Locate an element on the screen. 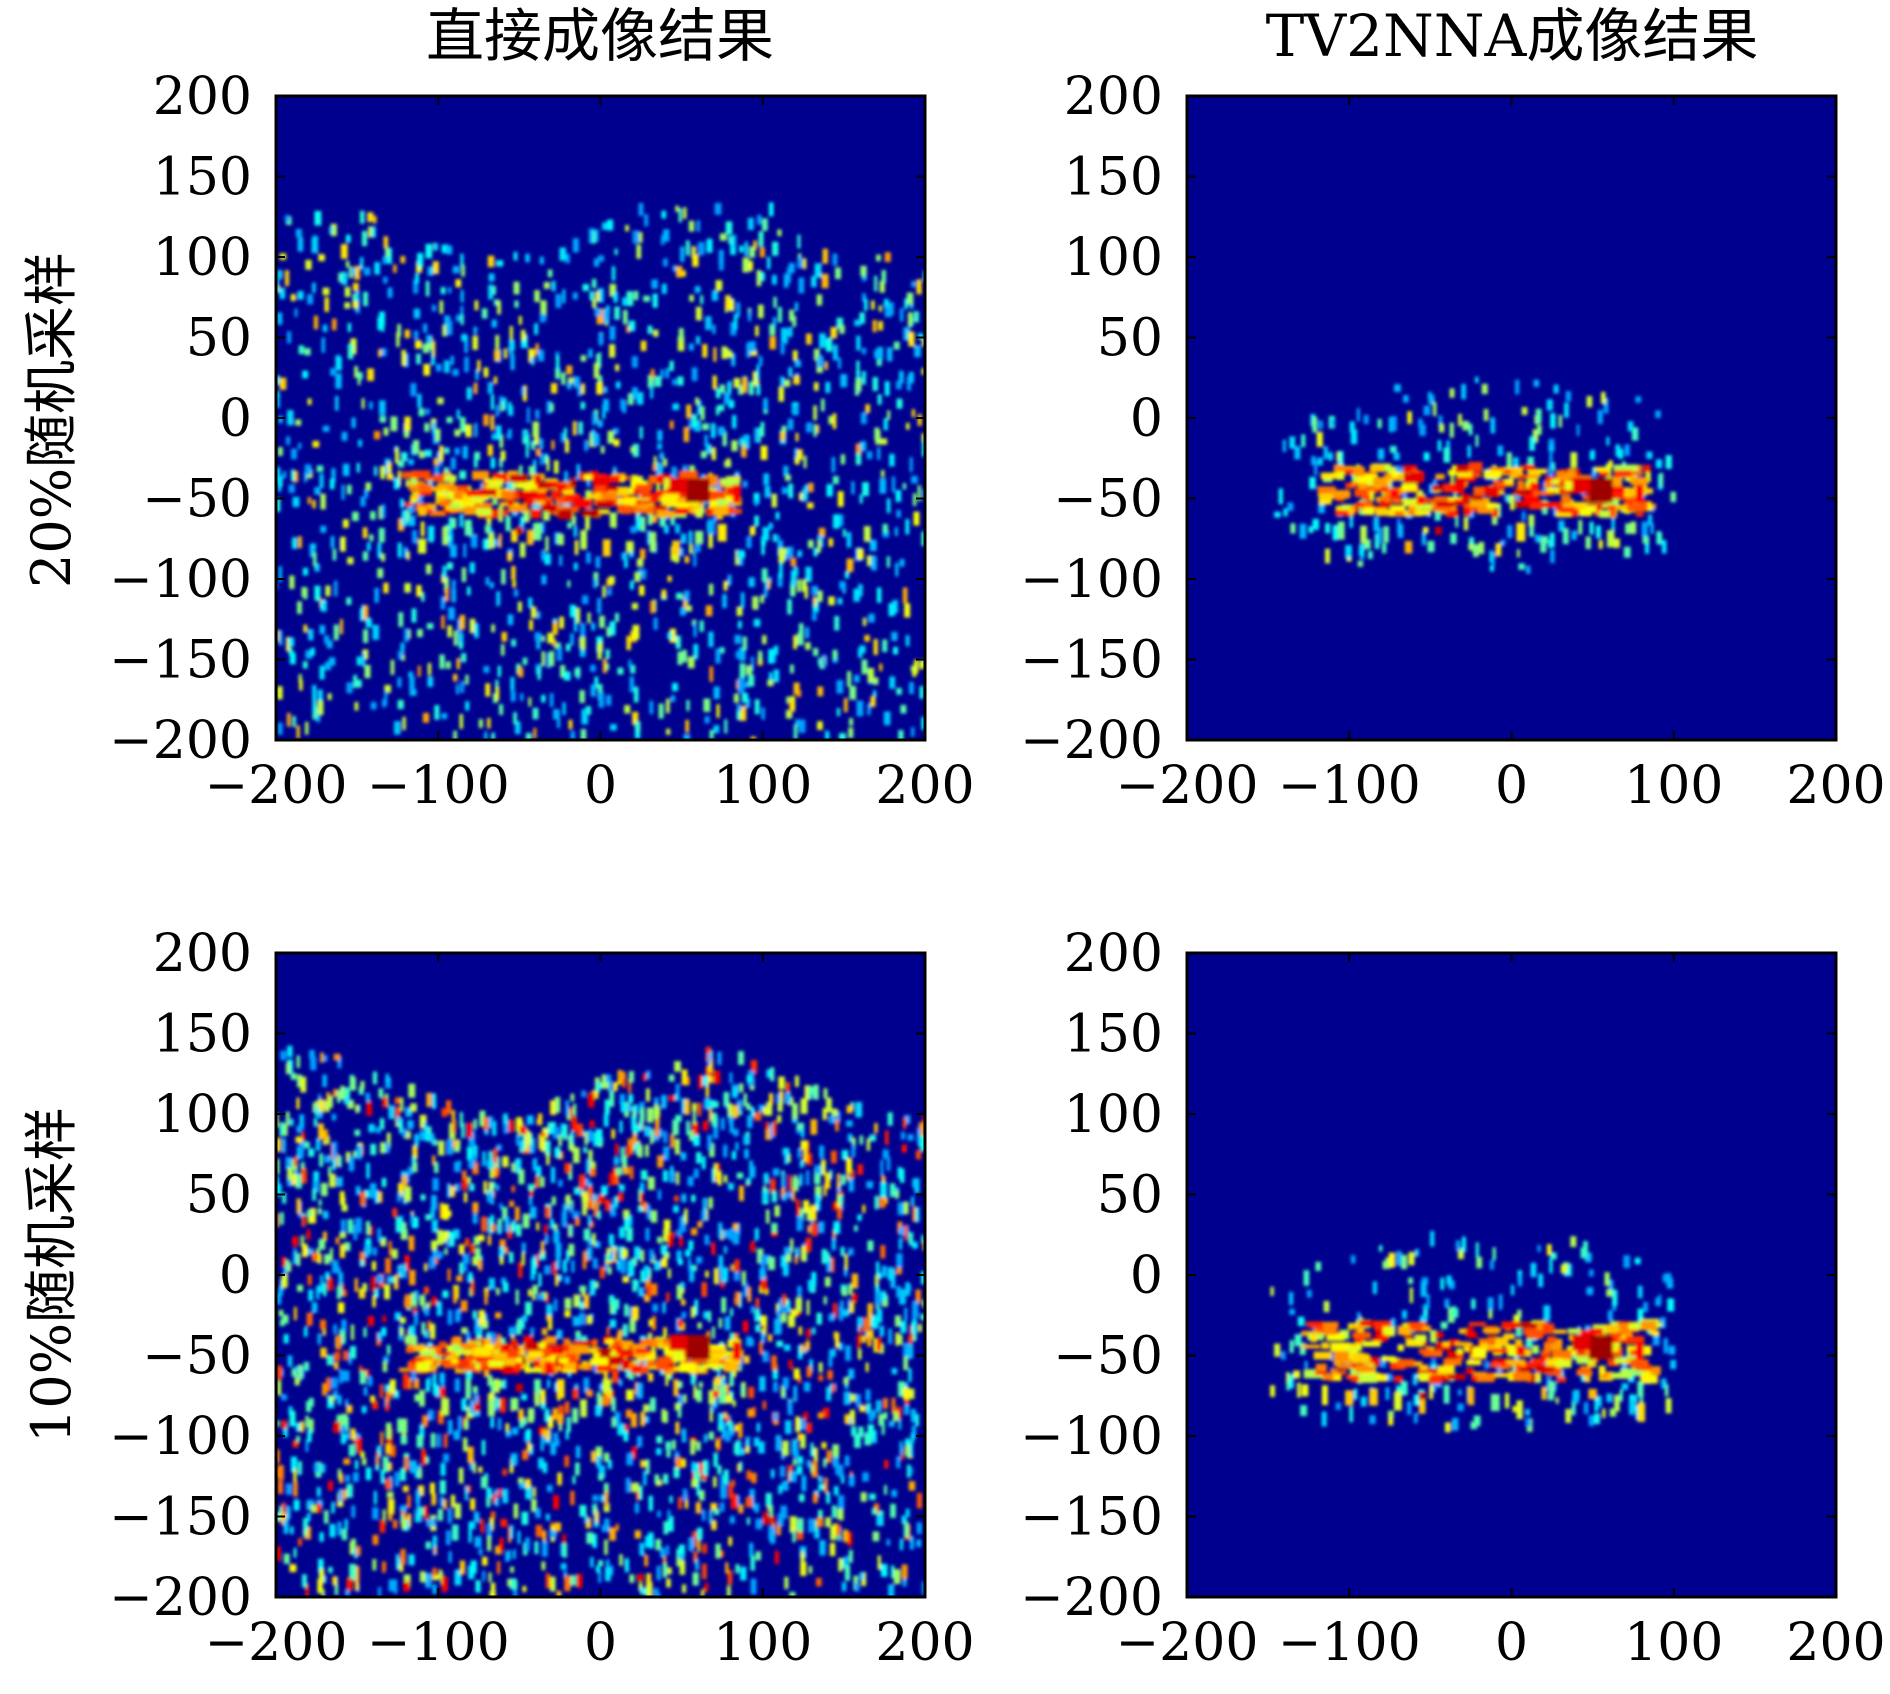  heatmap-background is located at coordinates (1511, 1275).